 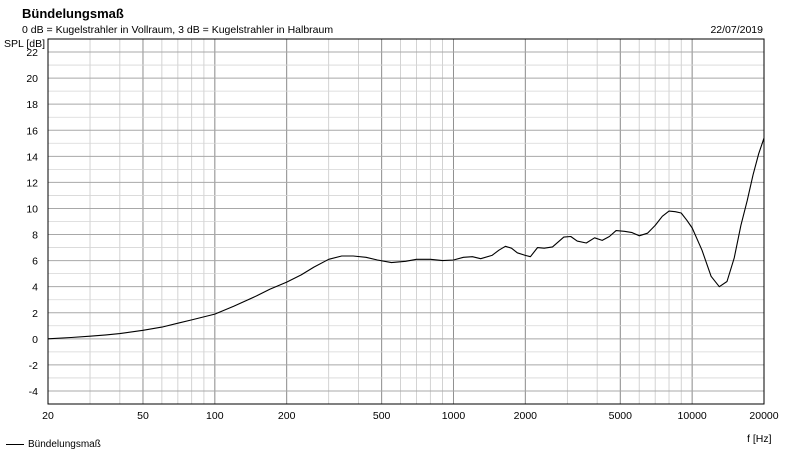 I want to click on y-tick-label: 12, so click(x=32, y=183).